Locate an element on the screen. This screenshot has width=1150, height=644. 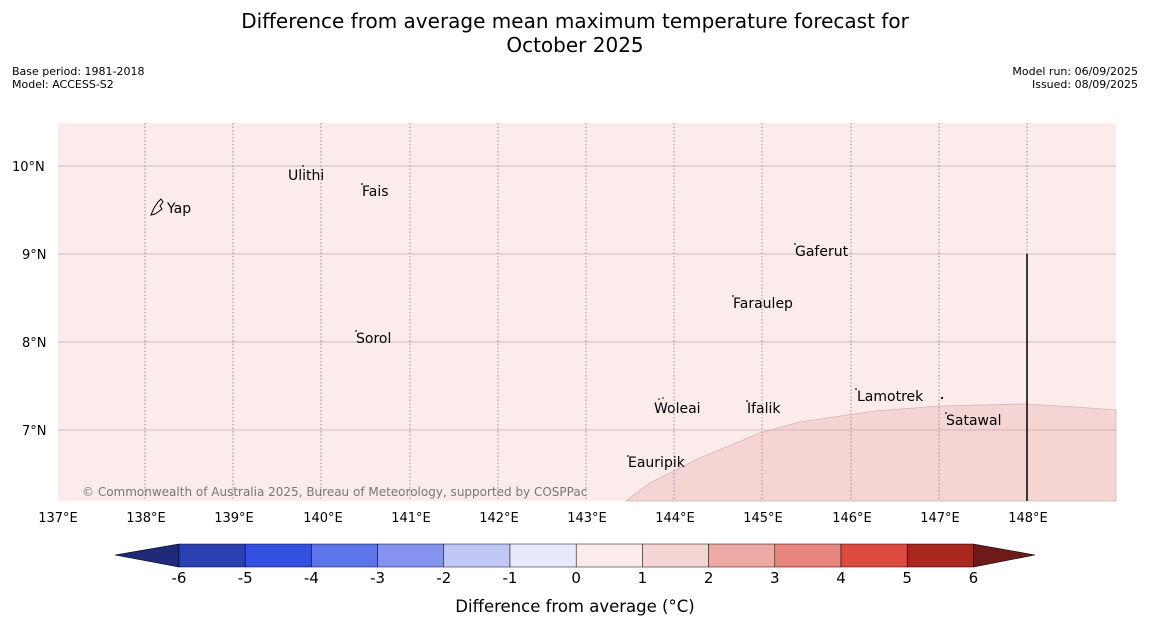
colorbar-segment-minus2-minus1 is located at coordinates (477, 555).